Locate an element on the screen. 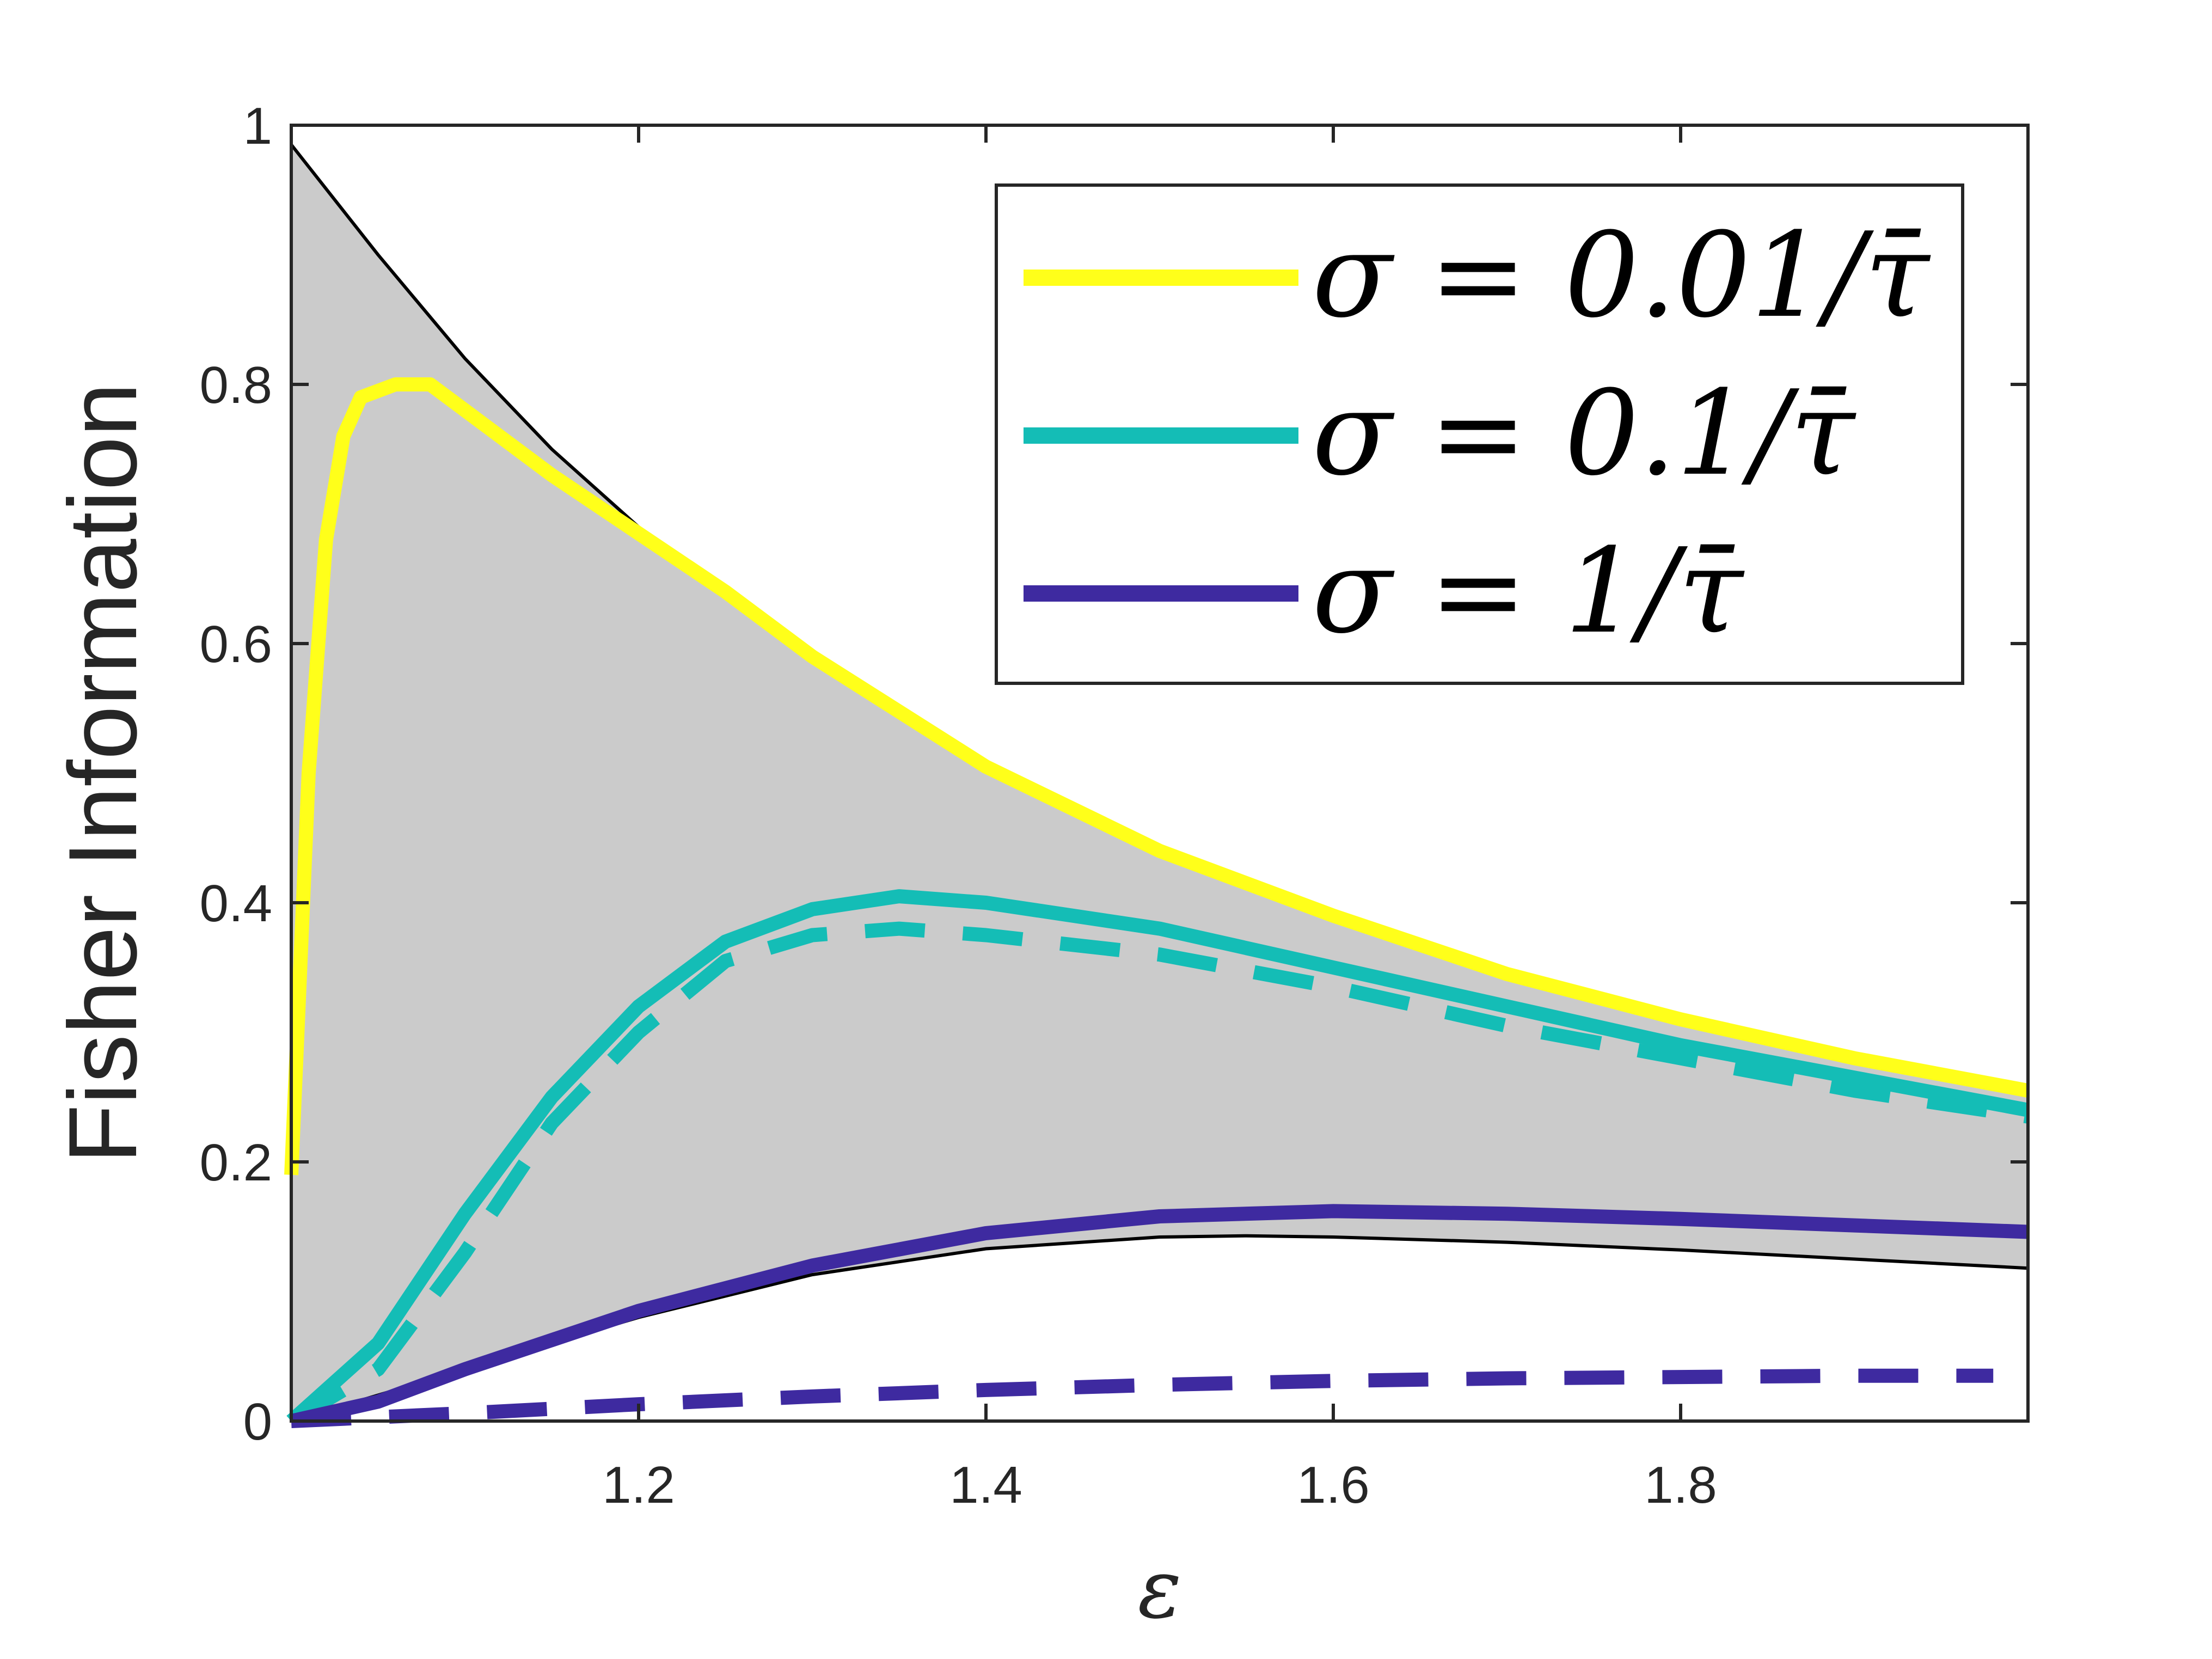  legend-label: σ = 1/τ̄ is located at coordinates (1529, 591).